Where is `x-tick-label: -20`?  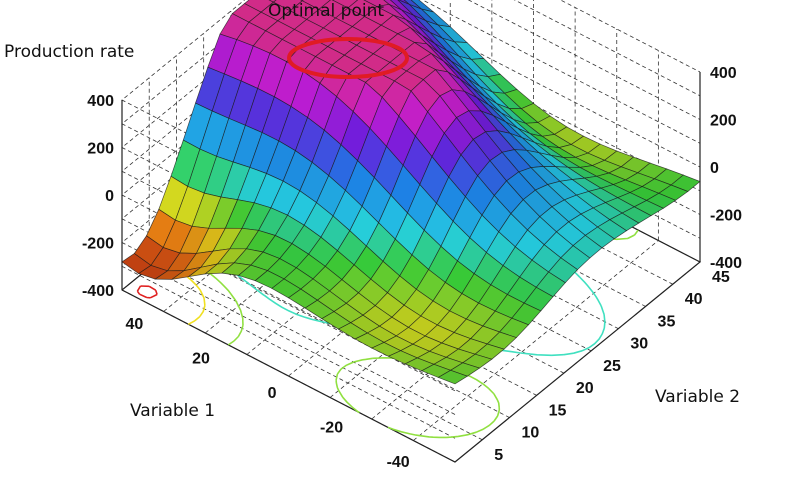 x-tick-label: -20 is located at coordinates (331, 427).